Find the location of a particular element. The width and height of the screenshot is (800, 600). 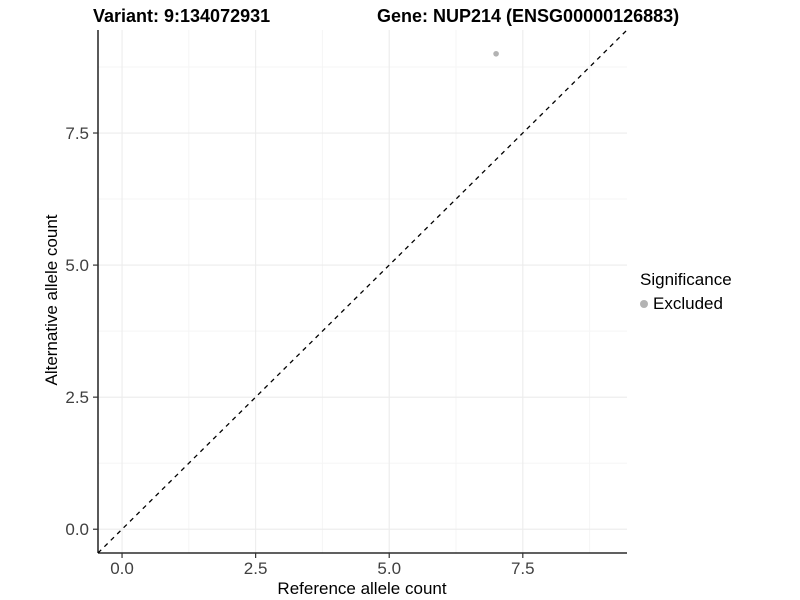

legend: Significance Excluded is located at coordinates (686, 292).